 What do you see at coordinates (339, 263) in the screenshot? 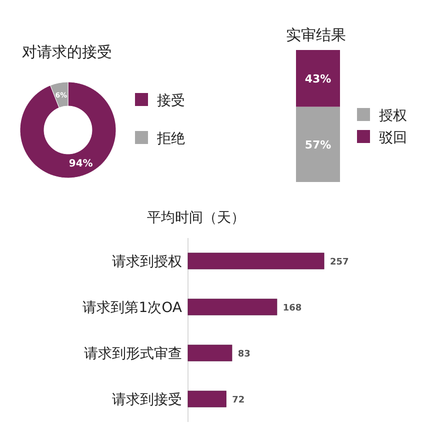
I see `data-label: 257` at bounding box center [339, 263].